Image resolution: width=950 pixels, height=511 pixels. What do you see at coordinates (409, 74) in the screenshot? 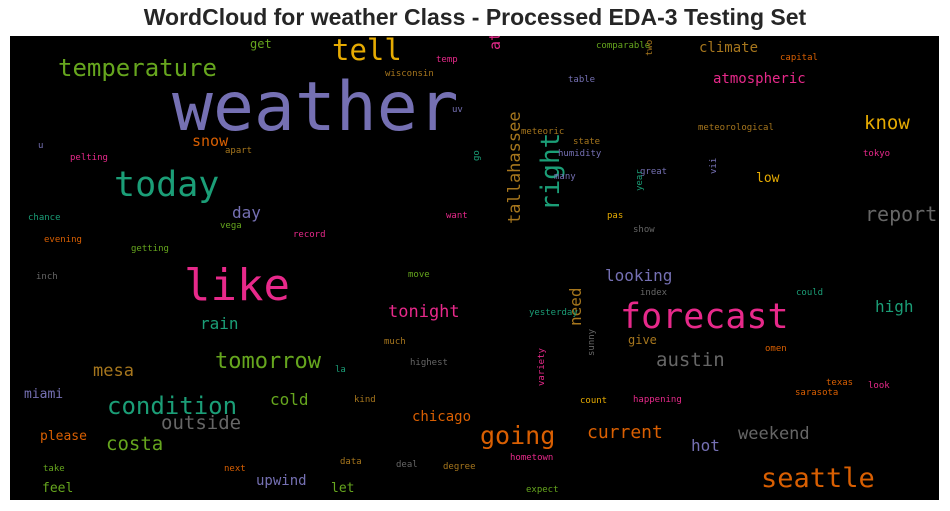
I see `word-wisconsin: wisconsin` at bounding box center [409, 74].